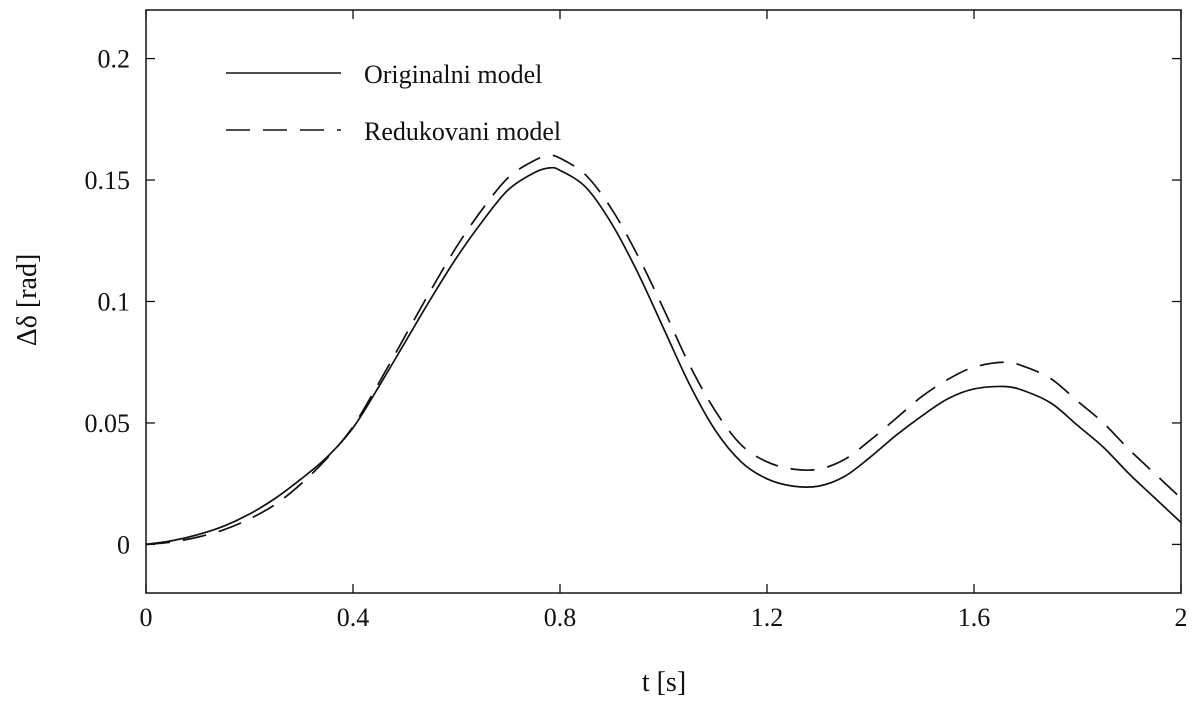 Image resolution: width=1199 pixels, height=704 pixels. What do you see at coordinates (108, 423) in the screenshot?
I see `y-tick-label: 0.05` at bounding box center [108, 423].